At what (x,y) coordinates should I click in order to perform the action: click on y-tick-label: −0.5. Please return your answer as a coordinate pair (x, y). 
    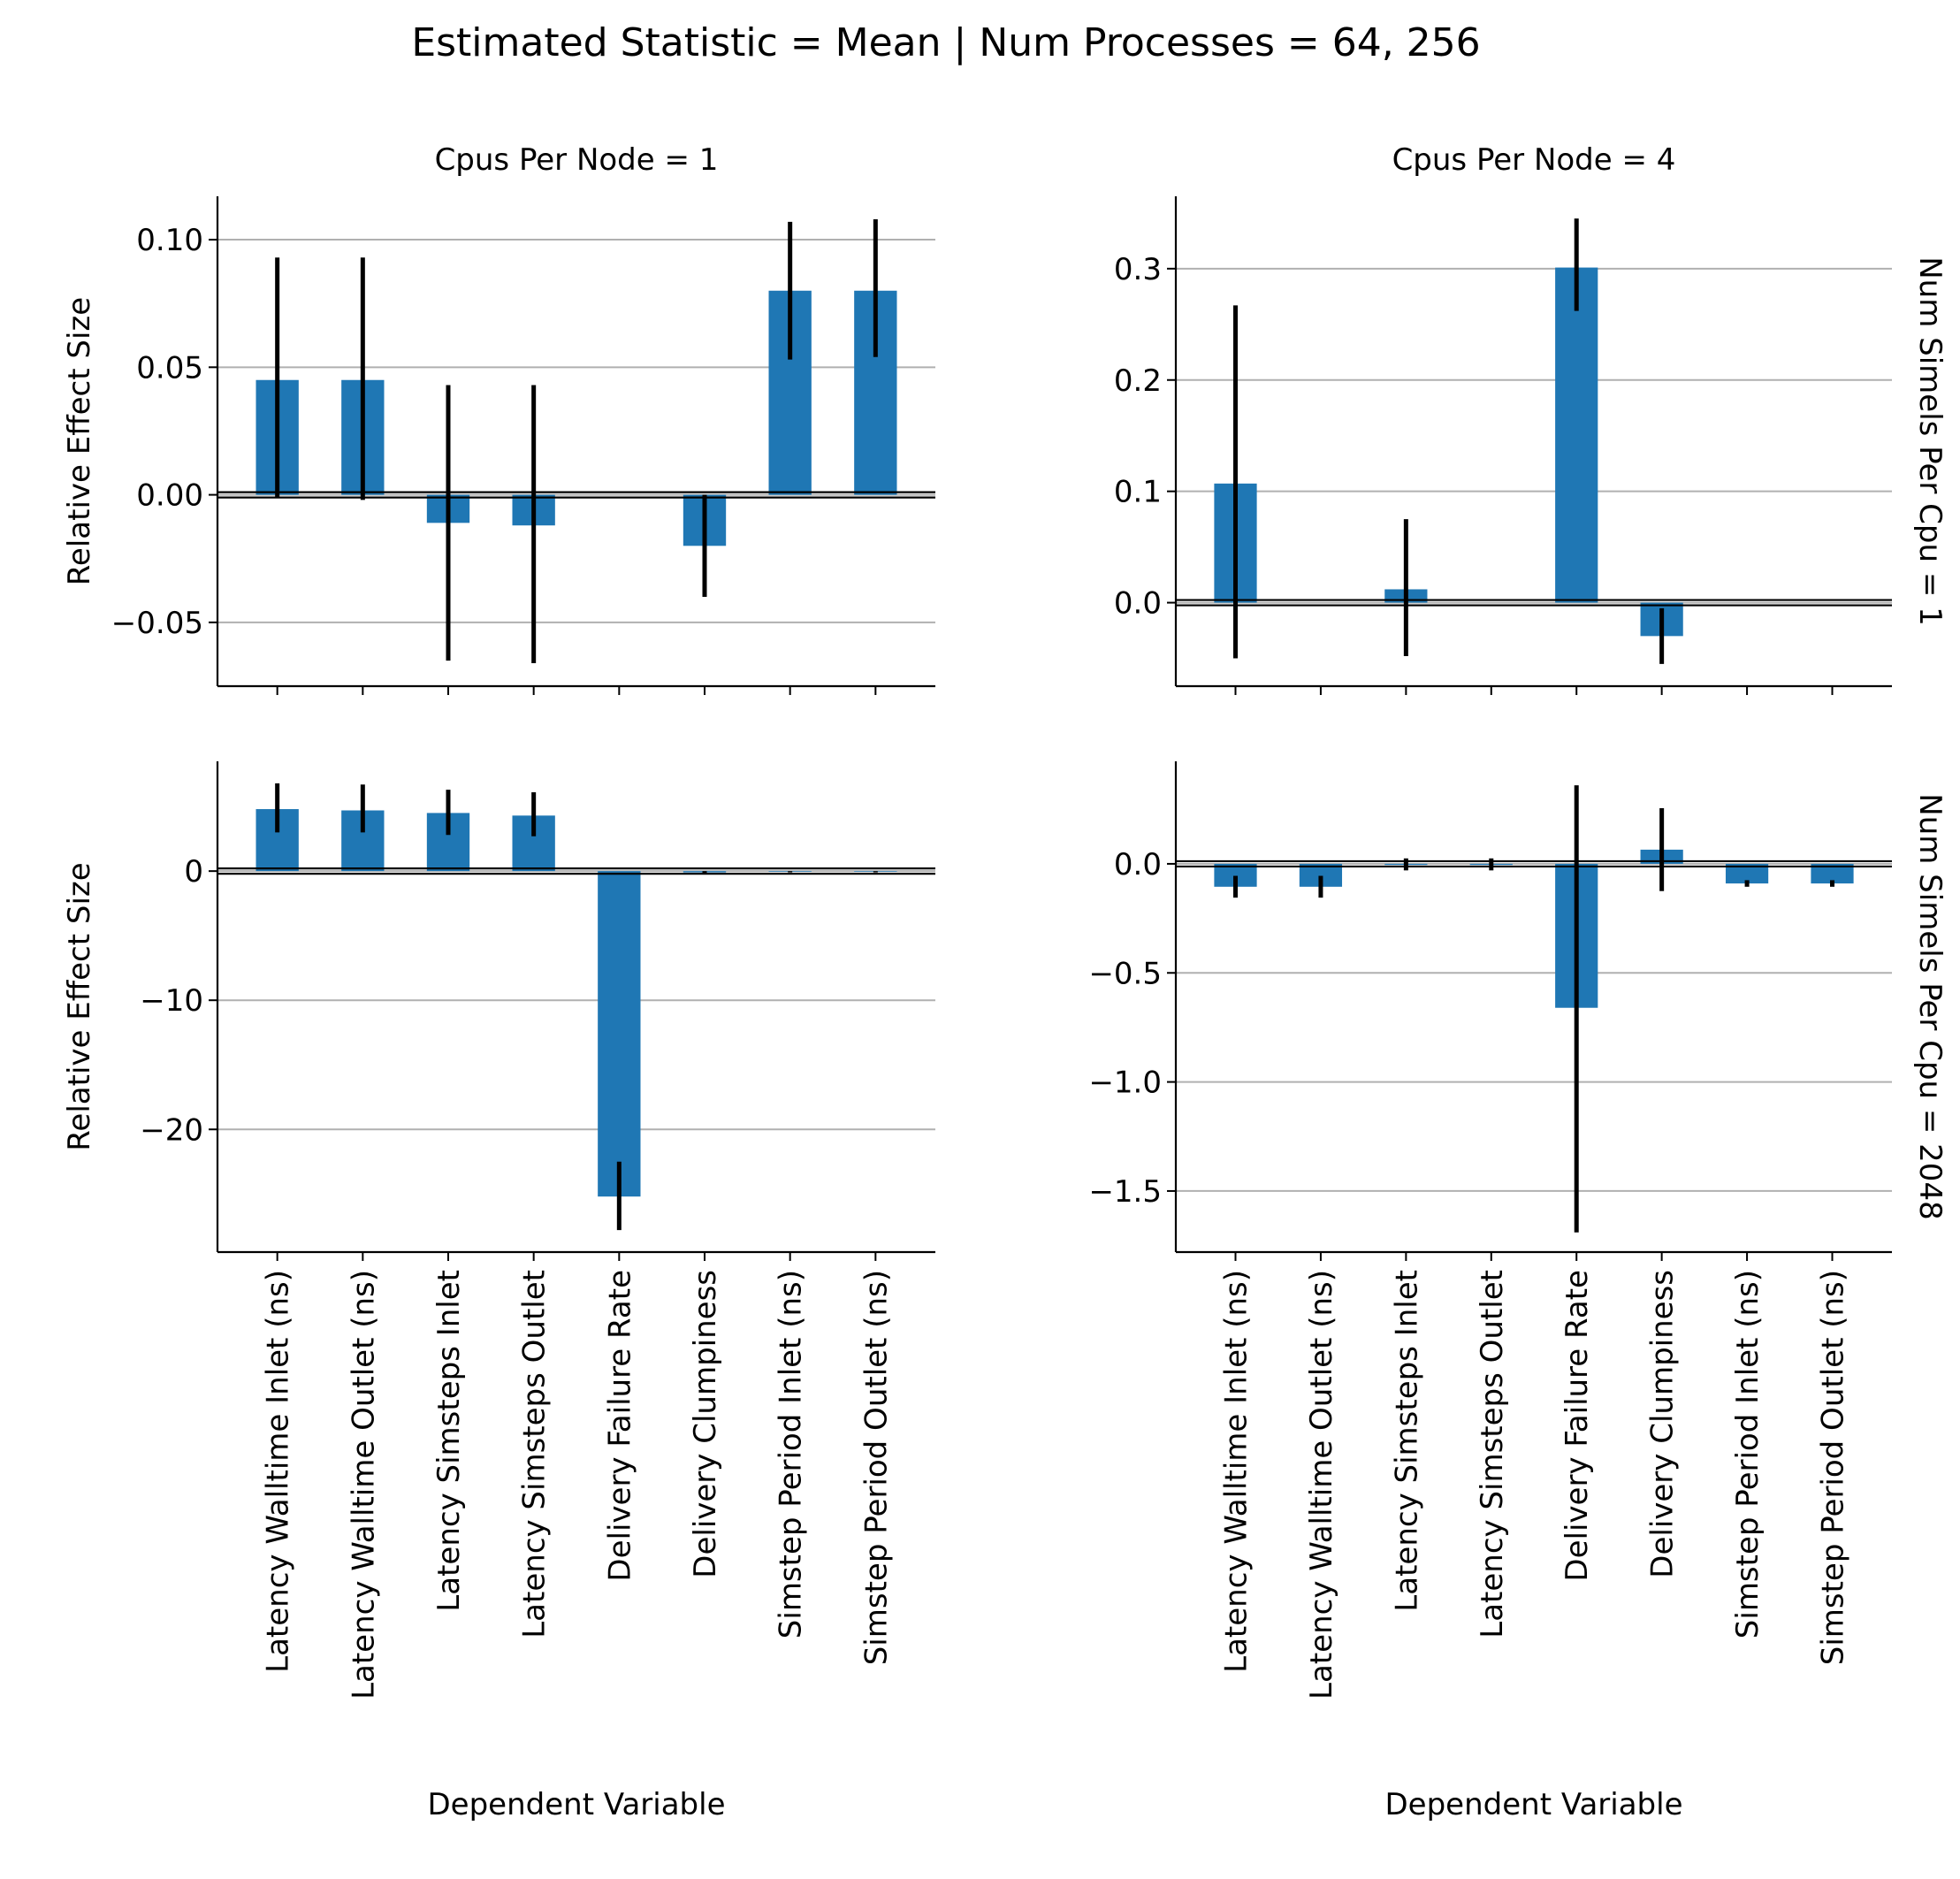
    Looking at the image, I should click on (1125, 973).